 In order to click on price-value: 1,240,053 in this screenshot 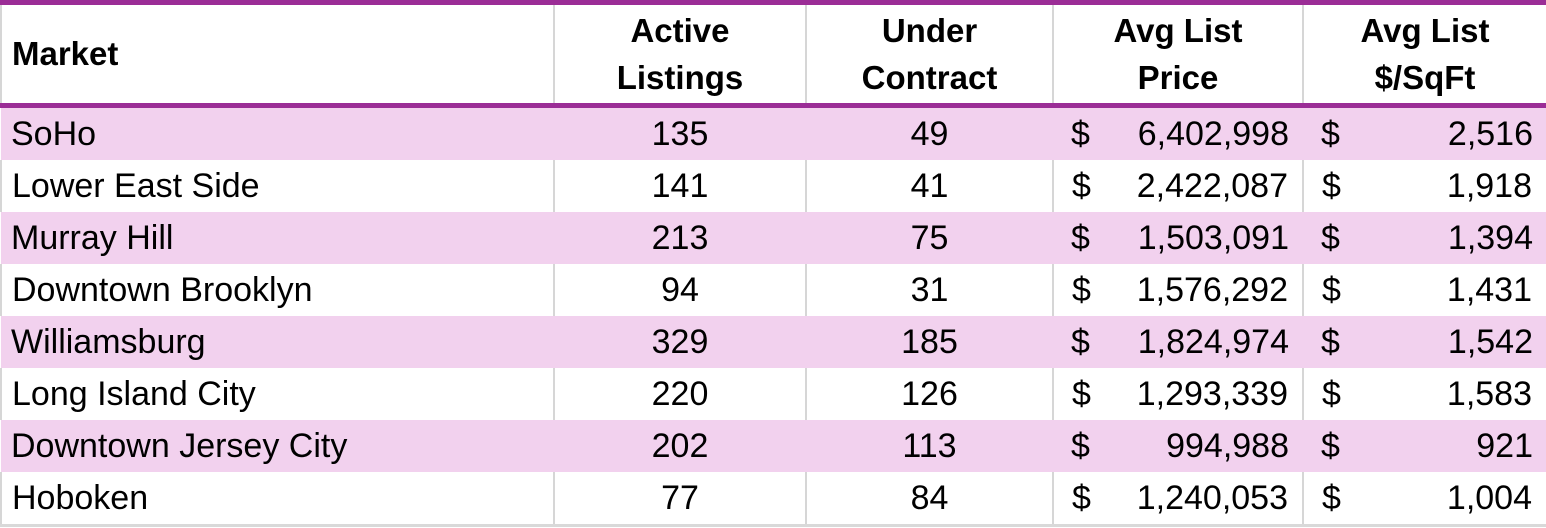, I will do `click(1212, 497)`.